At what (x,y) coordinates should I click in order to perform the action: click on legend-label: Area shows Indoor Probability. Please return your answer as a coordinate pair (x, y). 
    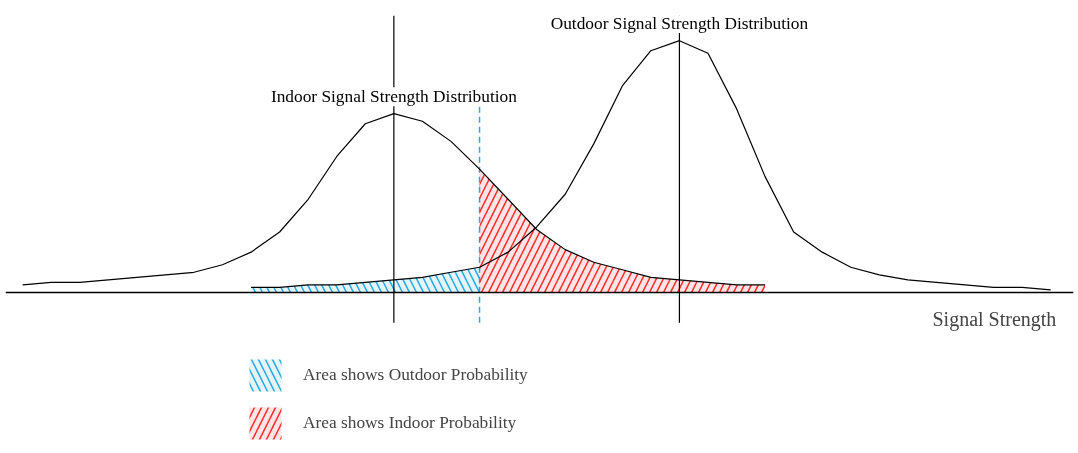
    Looking at the image, I should click on (410, 423).